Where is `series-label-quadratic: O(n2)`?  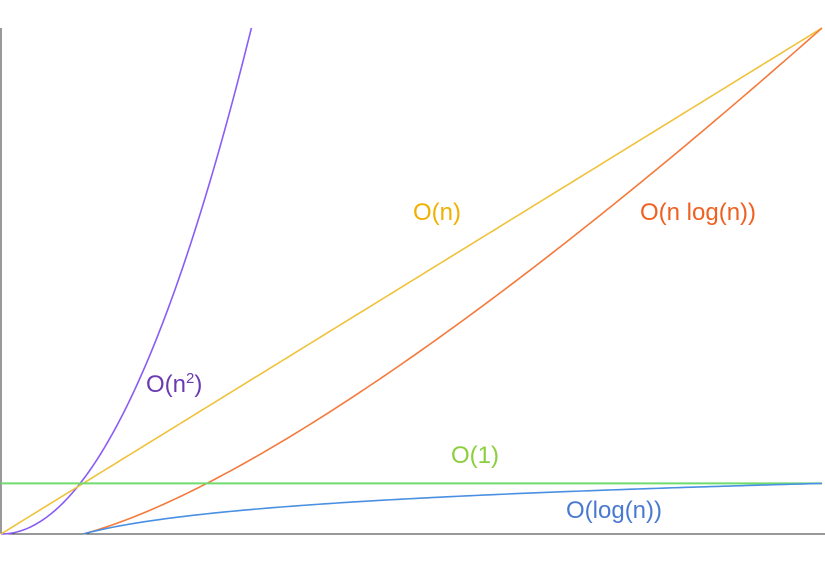 series-label-quadratic: O(n2) is located at coordinates (174, 384).